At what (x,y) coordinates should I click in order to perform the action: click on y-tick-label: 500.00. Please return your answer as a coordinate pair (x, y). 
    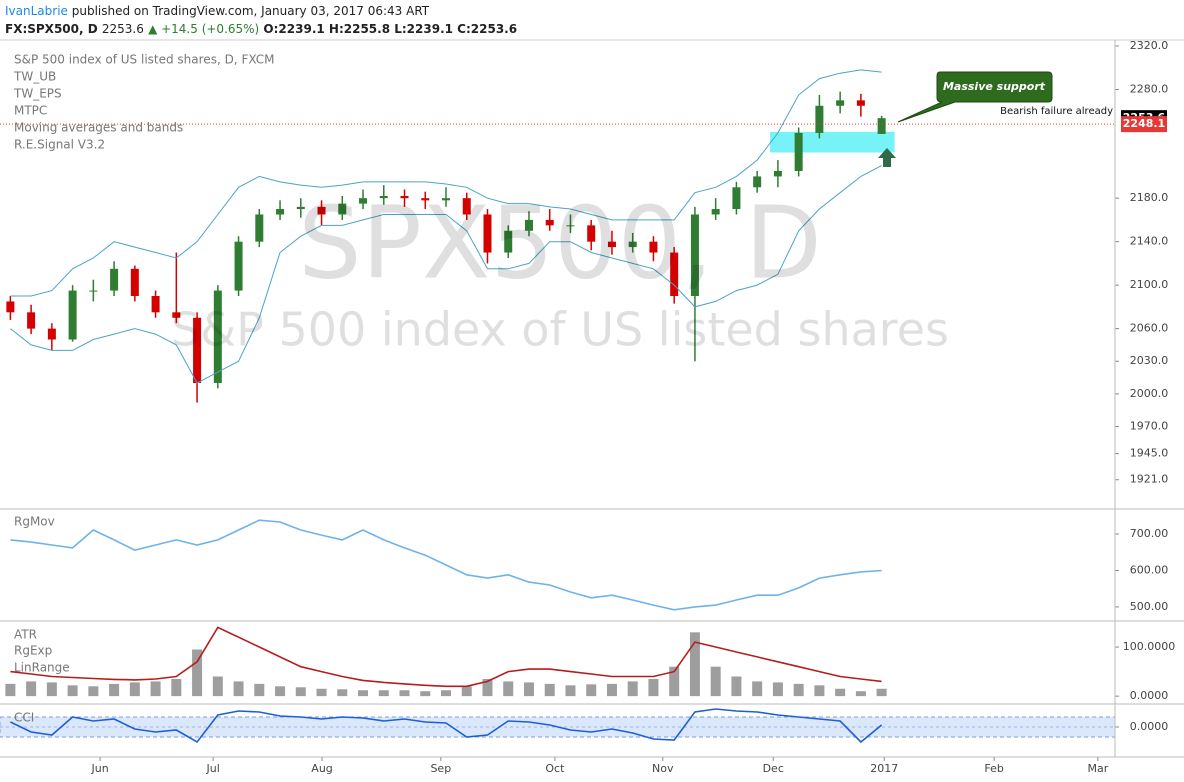
    Looking at the image, I should click on (1149, 606).